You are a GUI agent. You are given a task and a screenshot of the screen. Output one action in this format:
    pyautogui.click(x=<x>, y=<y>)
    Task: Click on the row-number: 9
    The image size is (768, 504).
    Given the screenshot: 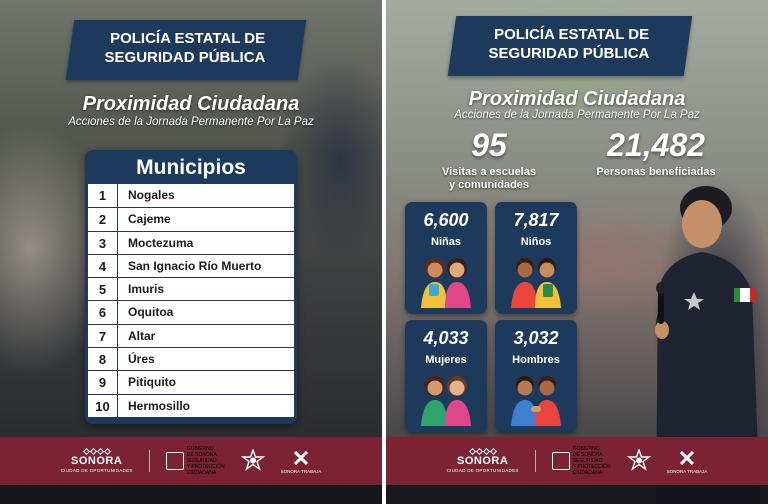 What is the action you would take?
    pyautogui.click(x=103, y=382)
    